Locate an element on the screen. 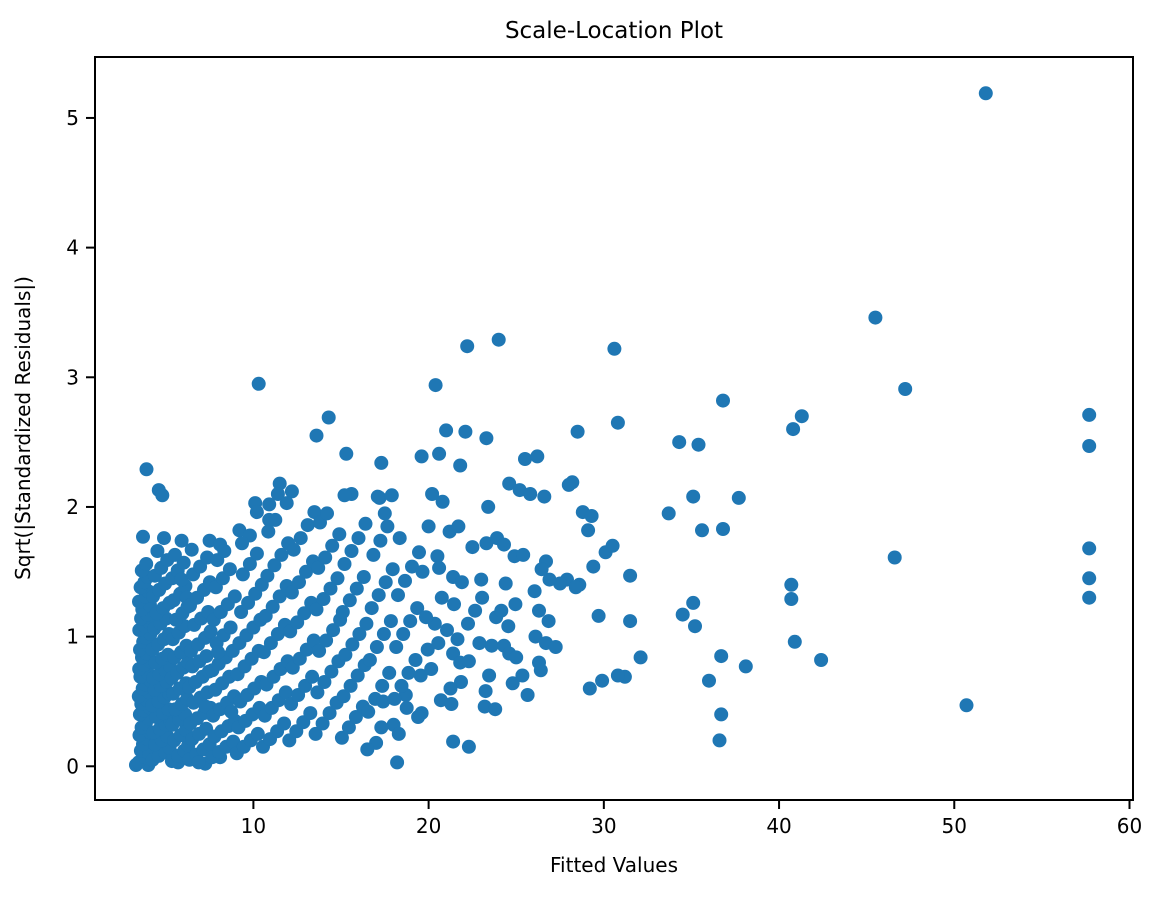 The width and height of the screenshot is (1166, 898). tick-label: 50 is located at coordinates (954, 826).